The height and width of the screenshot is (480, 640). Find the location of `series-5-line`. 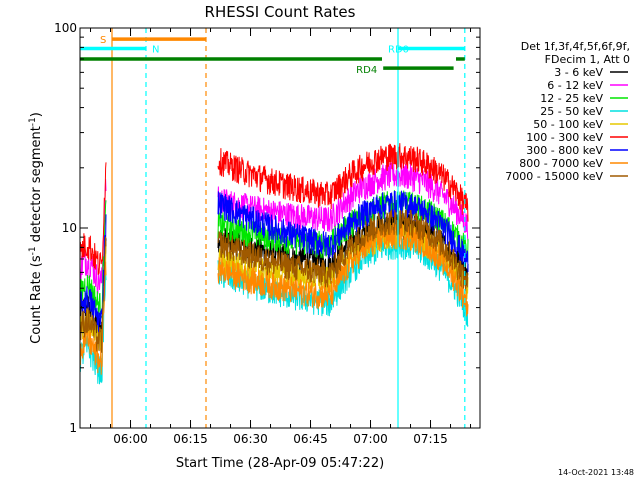

series-5-line is located at coordinates (343, 182).